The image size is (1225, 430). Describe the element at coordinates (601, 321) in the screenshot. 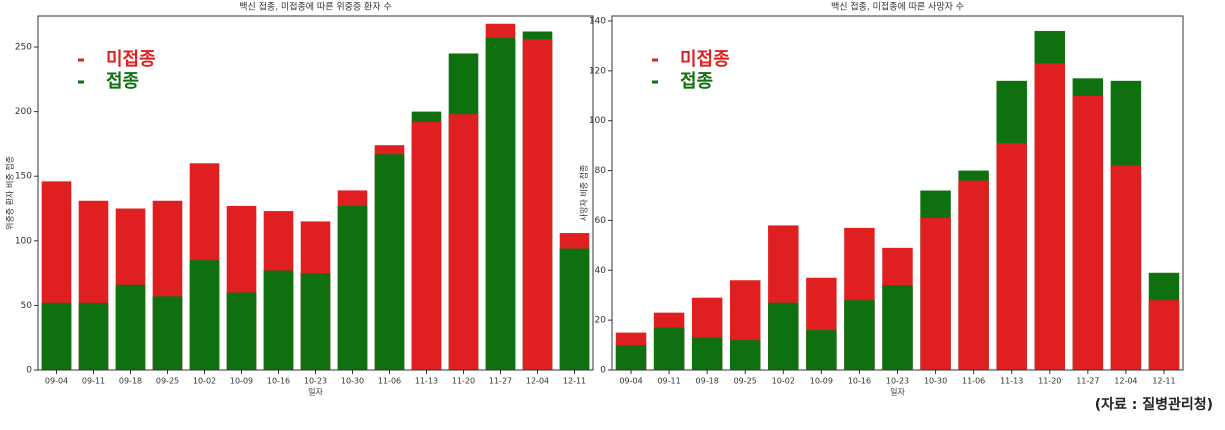

I see `y-tick-label: 20` at that location.